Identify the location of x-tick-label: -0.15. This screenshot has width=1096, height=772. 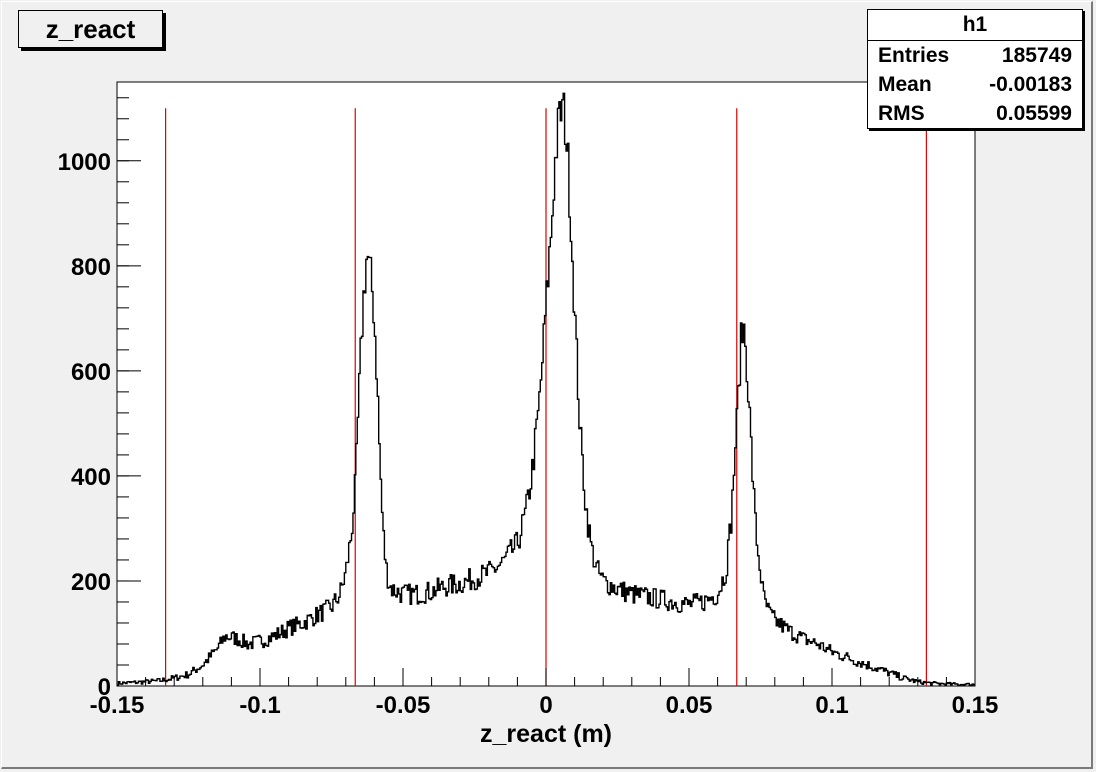
(117, 705).